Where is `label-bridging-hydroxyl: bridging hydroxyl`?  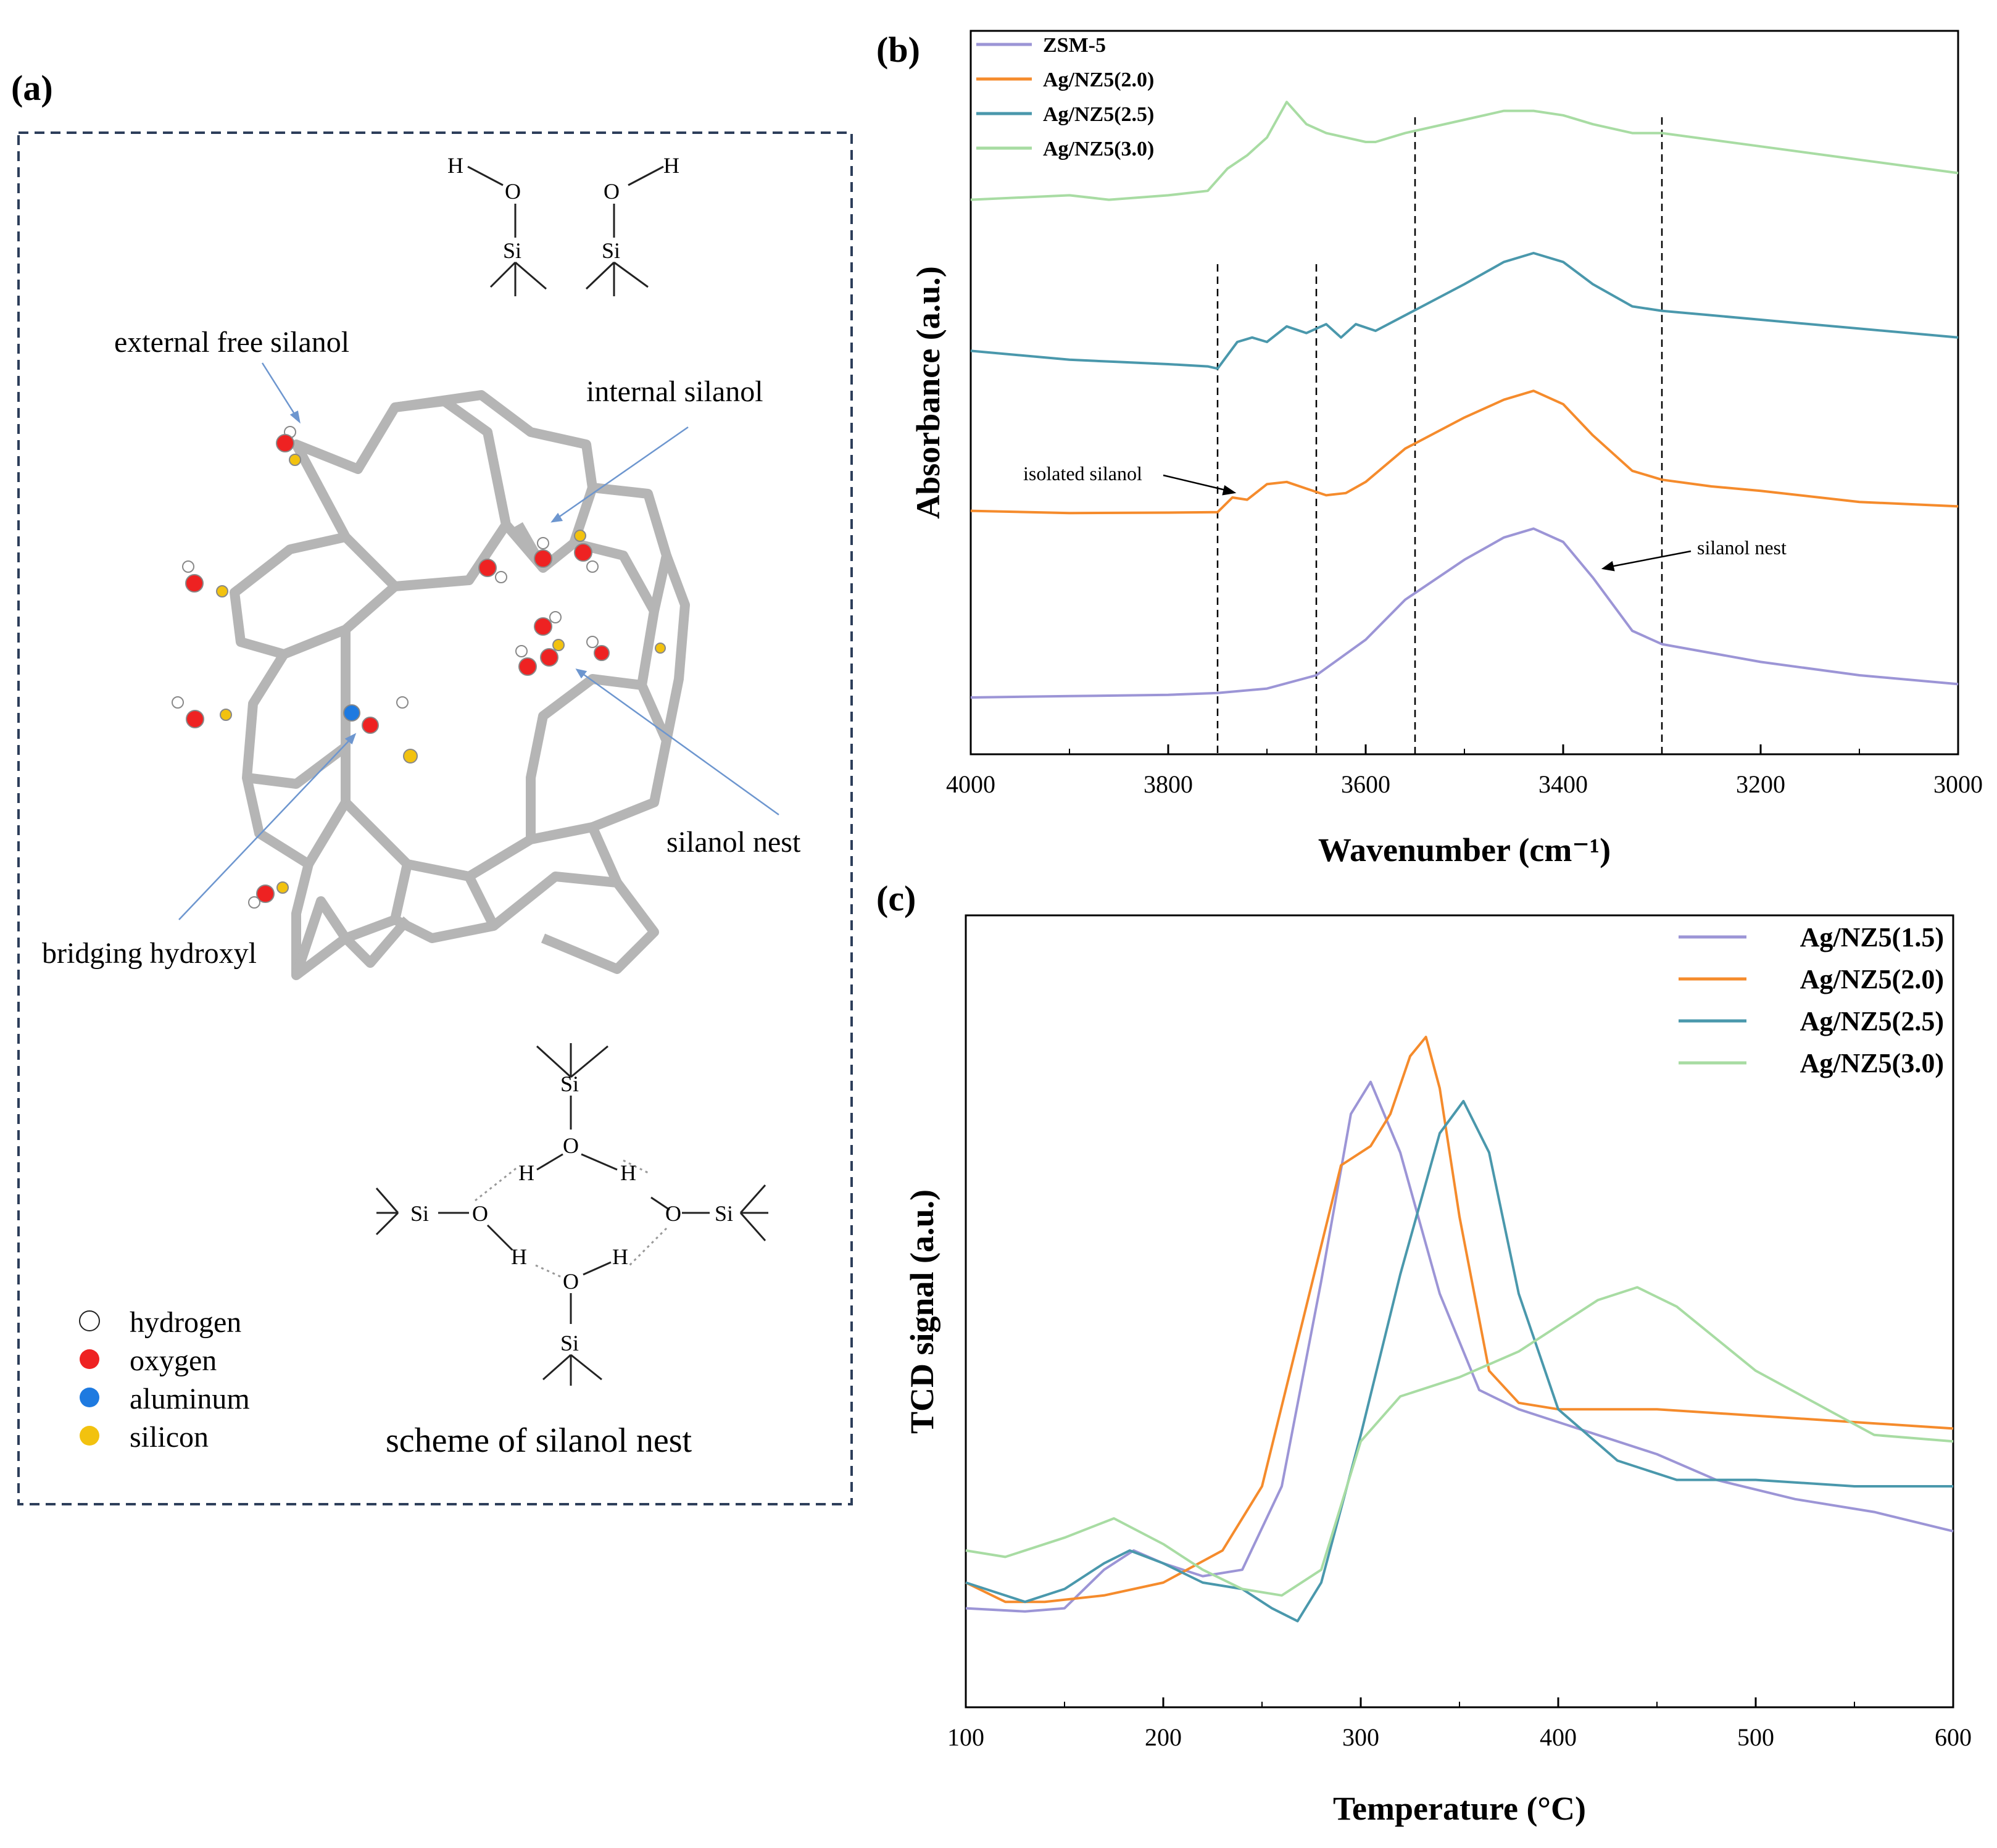
label-bridging-hydroxyl: bridging hydroxyl is located at coordinates (150, 953).